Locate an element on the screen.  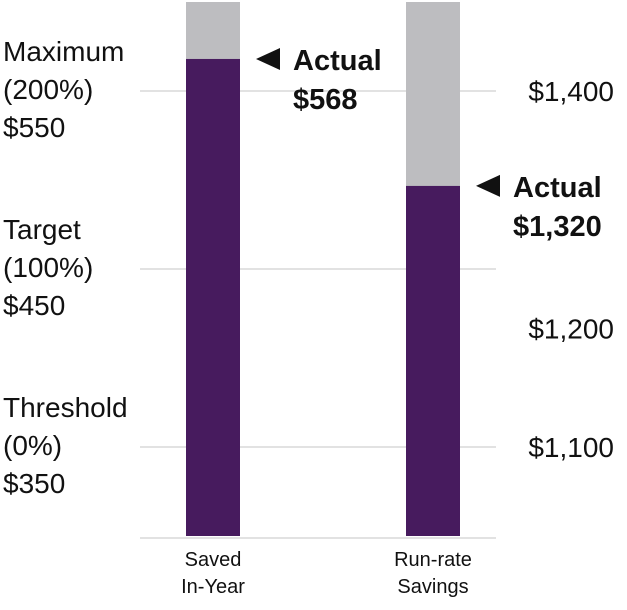
category-label: Saved is located at coordinates (213, 560).